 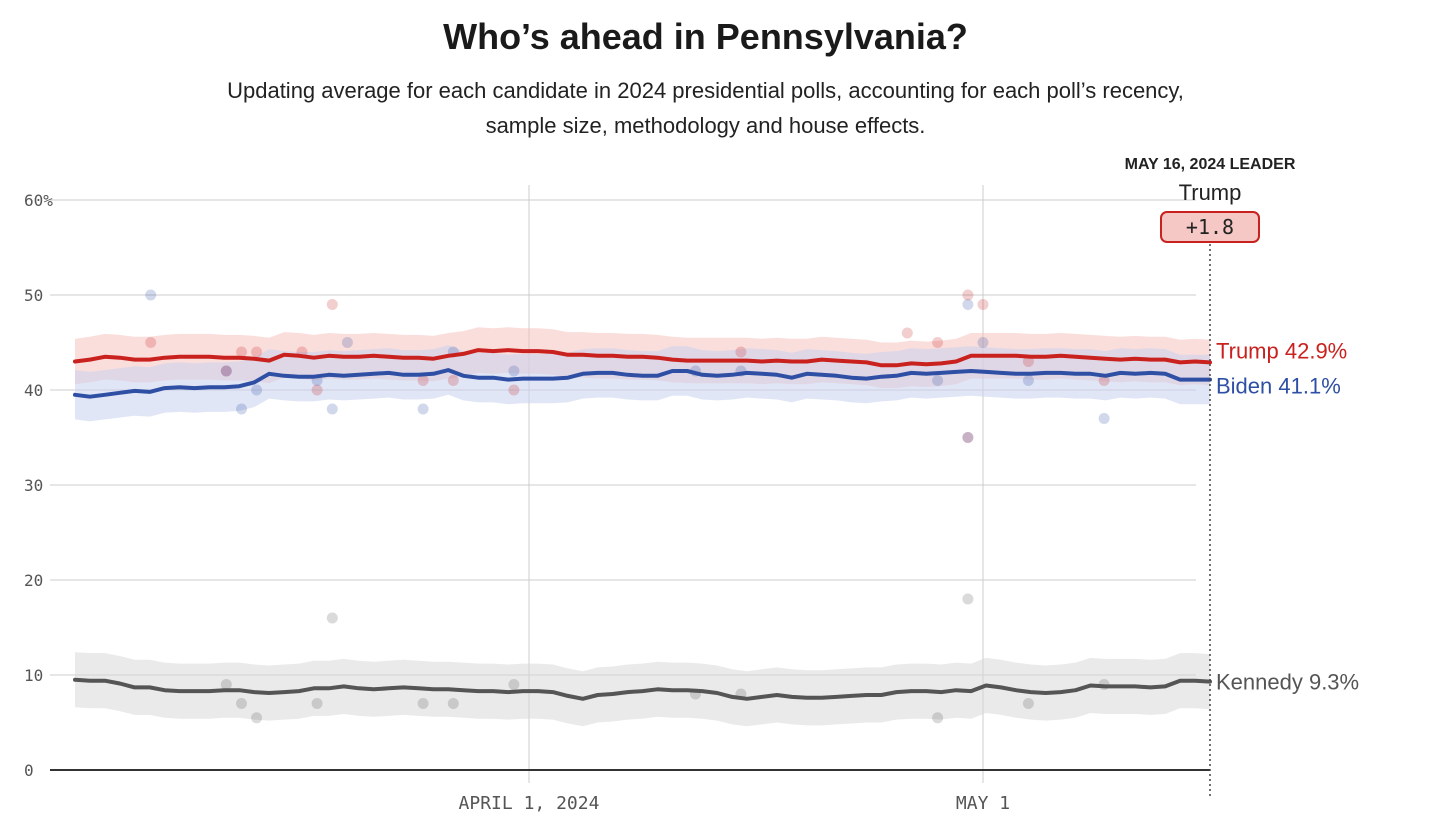 I want to click on y-tick-label-20: 20, so click(x=33, y=580).